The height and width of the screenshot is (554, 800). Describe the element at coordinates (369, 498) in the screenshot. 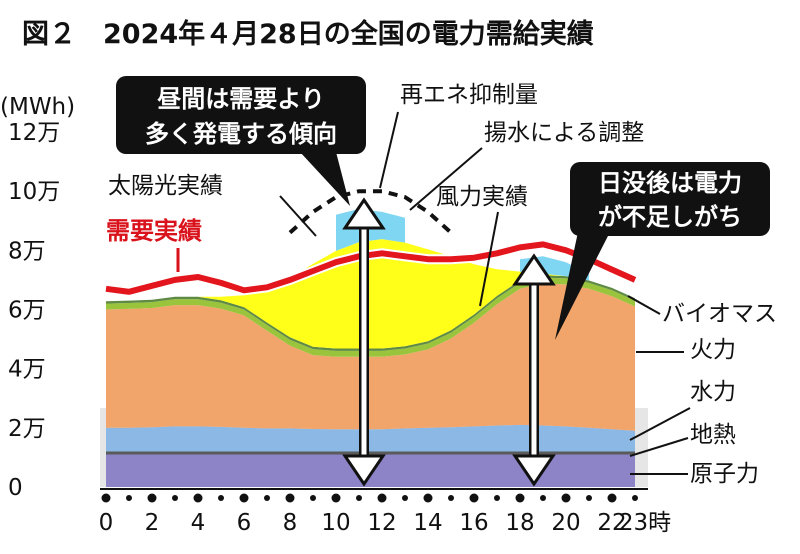

I see `x-axis-dots` at that location.